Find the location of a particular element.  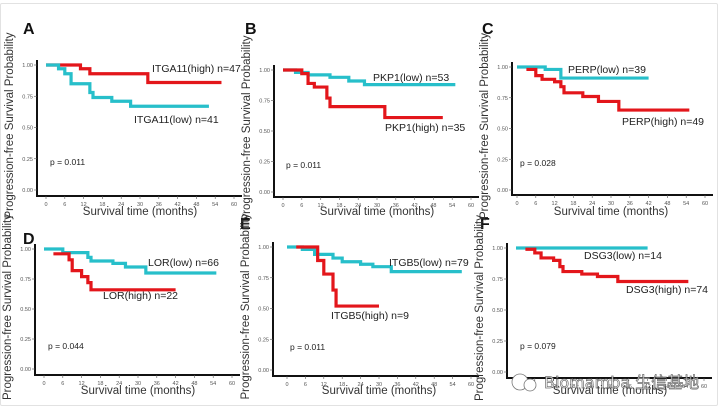

p-value: p = 0.028 is located at coordinates (538, 163).